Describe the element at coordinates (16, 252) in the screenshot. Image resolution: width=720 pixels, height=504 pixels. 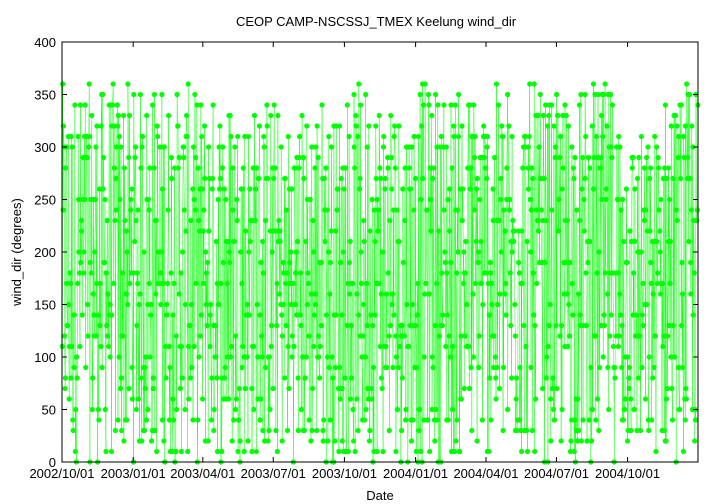
I see `y-axis-label: wind_dir (degrees)` at that location.